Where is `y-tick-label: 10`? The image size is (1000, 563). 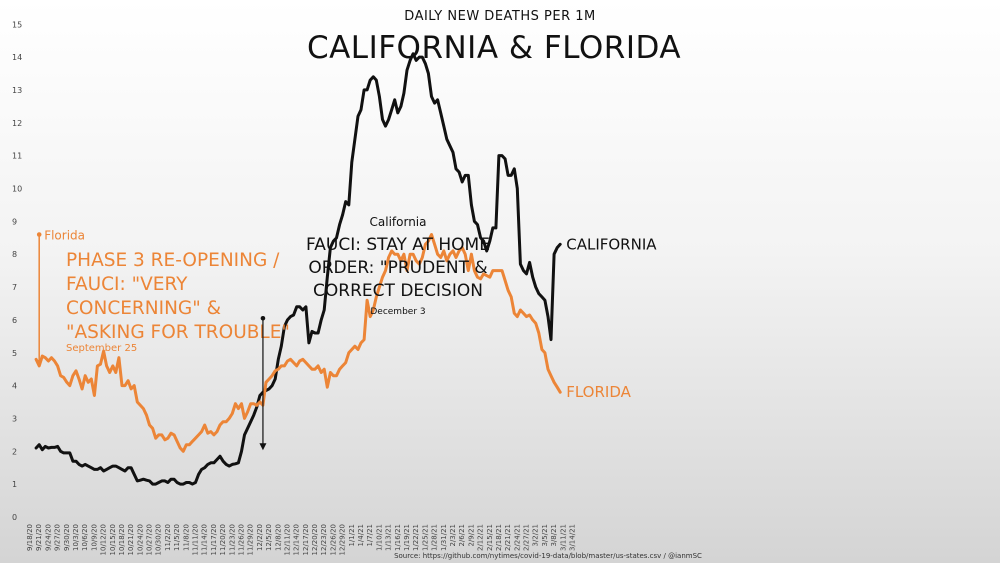 y-tick-label: 10 is located at coordinates (17, 189).